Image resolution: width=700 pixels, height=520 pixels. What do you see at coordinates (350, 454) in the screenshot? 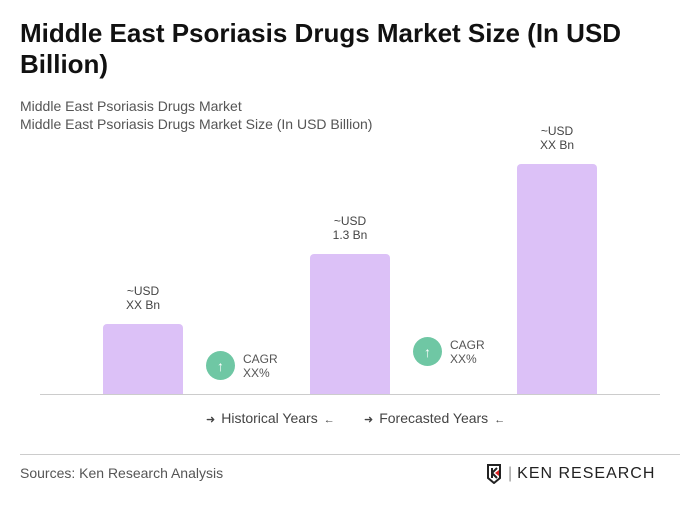
I see `divider` at bounding box center [350, 454].